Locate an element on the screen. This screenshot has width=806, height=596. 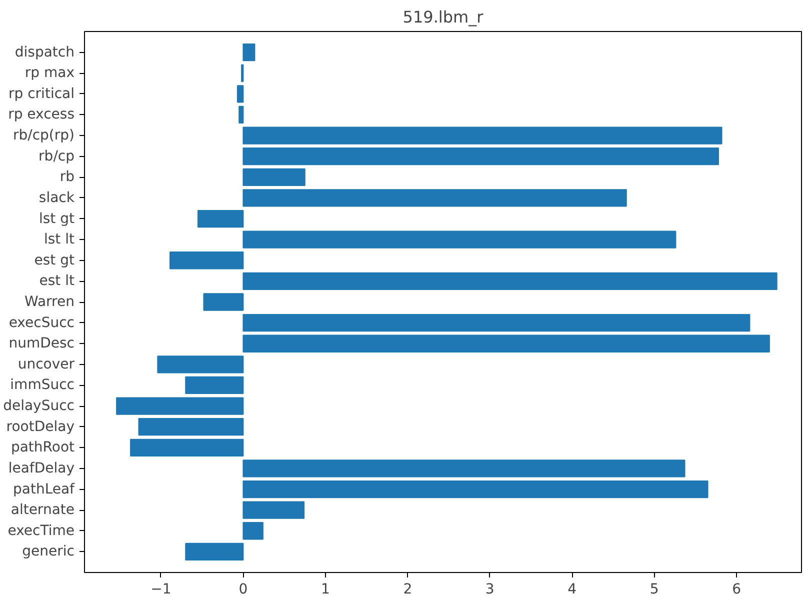
y-tick-label: rp max is located at coordinates (49, 73).